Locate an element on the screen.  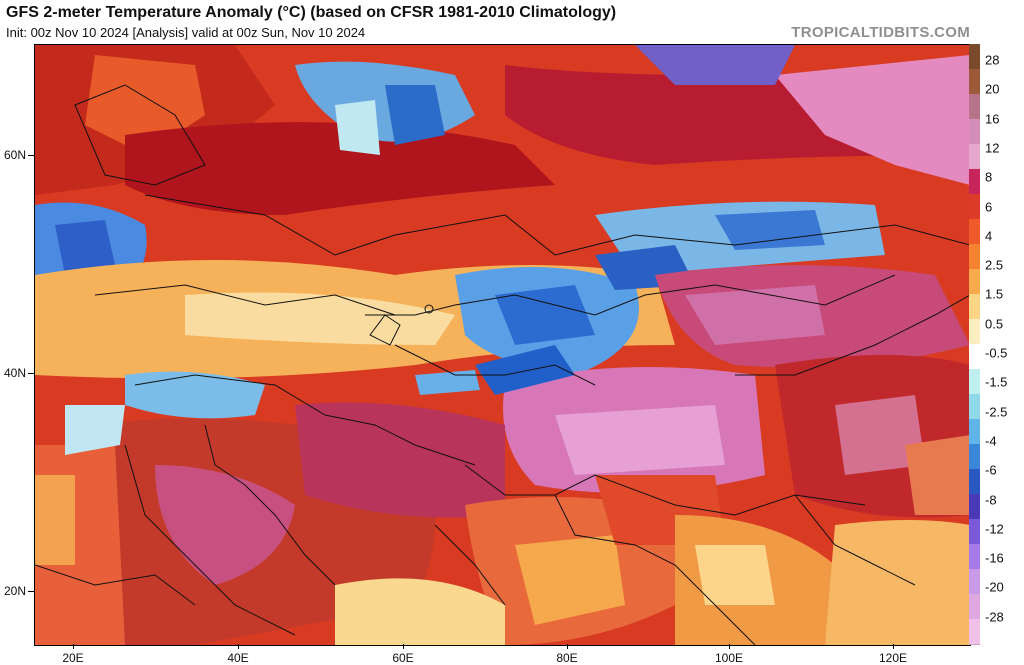
colorbar-label: 1.5 is located at coordinates (994, 294).